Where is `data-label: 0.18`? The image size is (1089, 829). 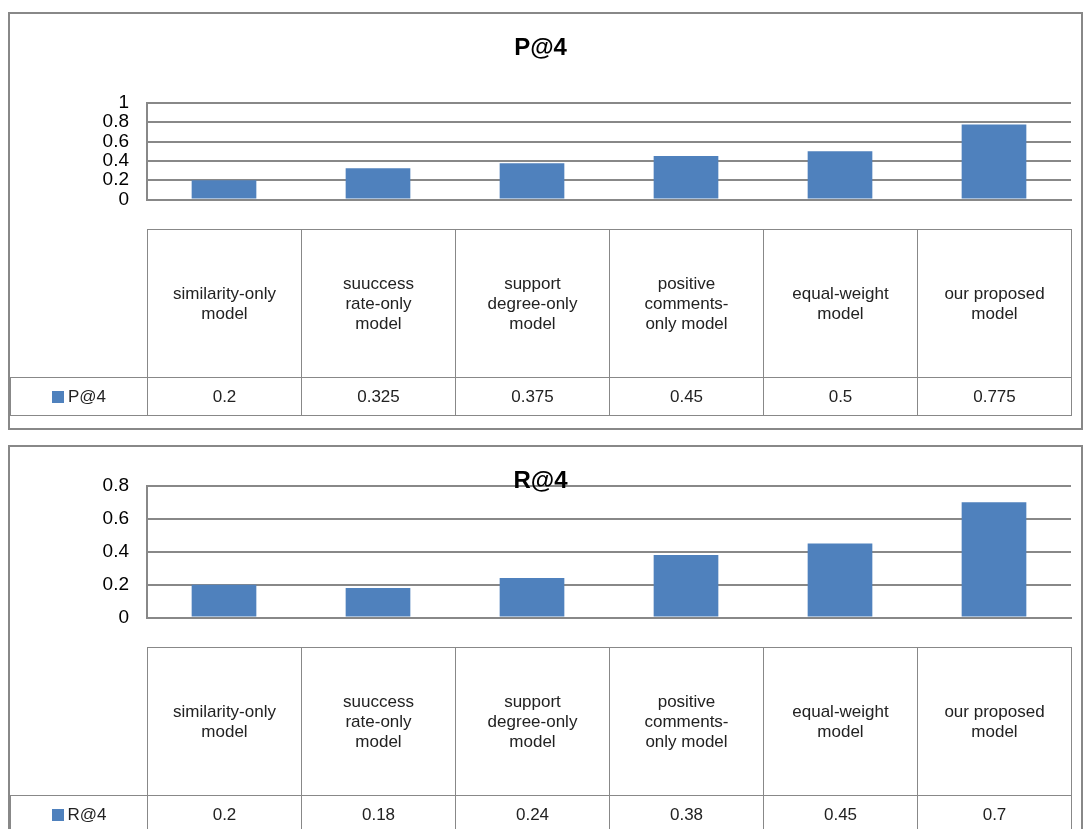
data-label: 0.18 is located at coordinates (378, 812).